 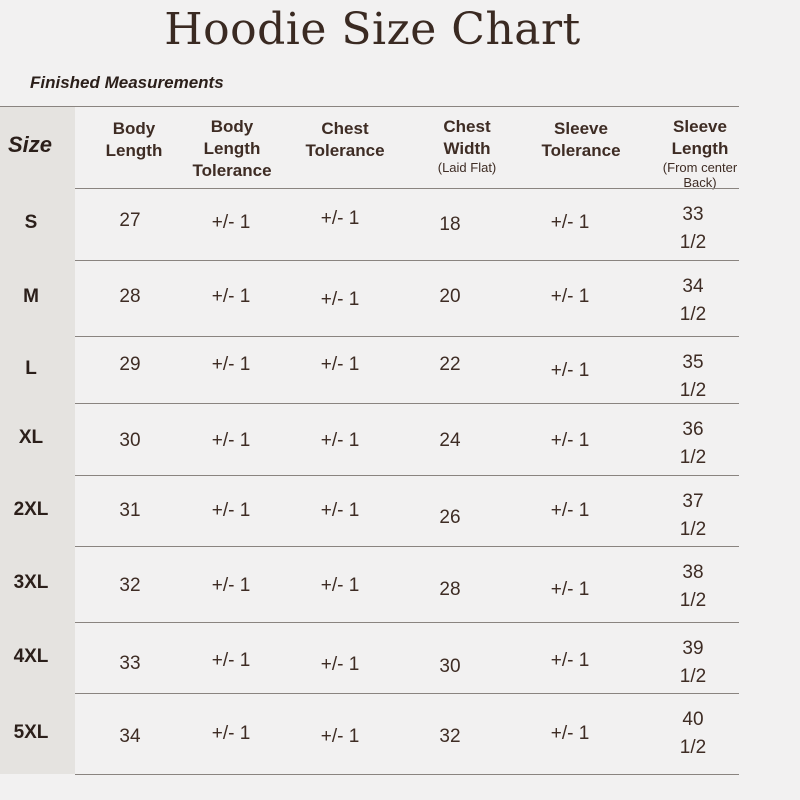 What do you see at coordinates (693, 719) in the screenshot?
I see `sleeve-length-whole: 40` at bounding box center [693, 719].